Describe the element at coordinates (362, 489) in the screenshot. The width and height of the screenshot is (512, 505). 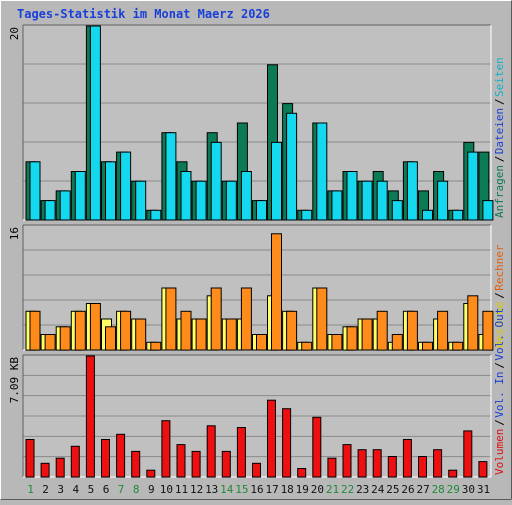
I see `x-tick-label-day-23: 23` at that location.